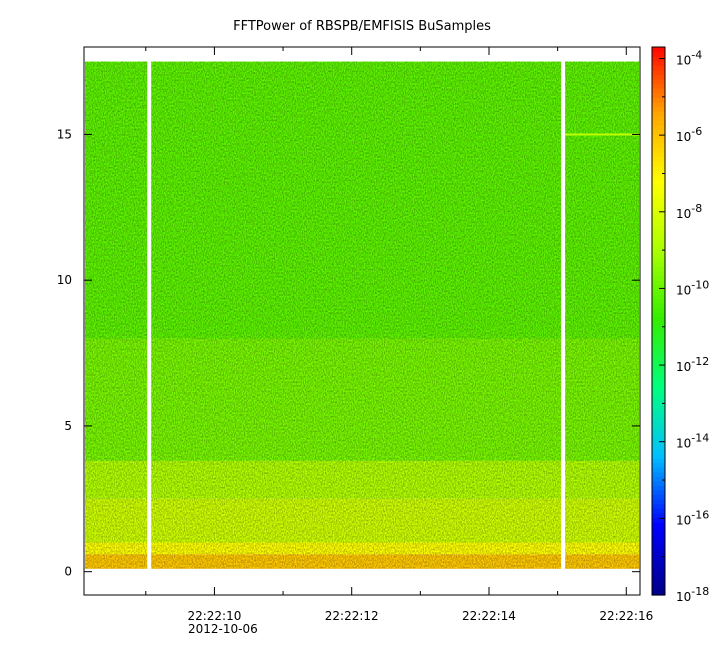 The image size is (724, 660). What do you see at coordinates (626, 616) in the screenshot?
I see `x-tick-label: 22:22:16` at bounding box center [626, 616].